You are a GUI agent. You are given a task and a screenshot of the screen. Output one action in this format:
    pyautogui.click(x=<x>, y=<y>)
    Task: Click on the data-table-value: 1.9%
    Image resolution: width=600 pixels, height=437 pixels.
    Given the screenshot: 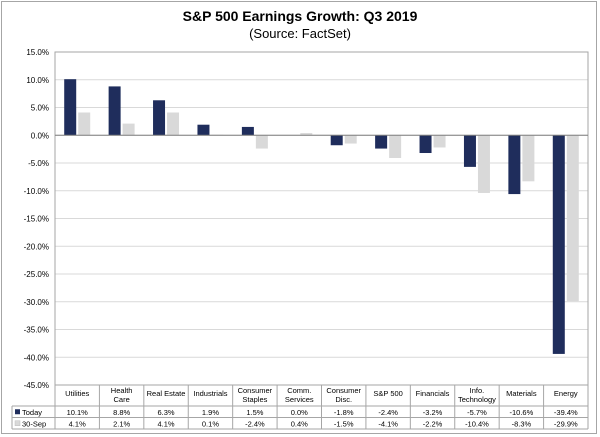 What is the action you would take?
    pyautogui.click(x=210, y=412)
    